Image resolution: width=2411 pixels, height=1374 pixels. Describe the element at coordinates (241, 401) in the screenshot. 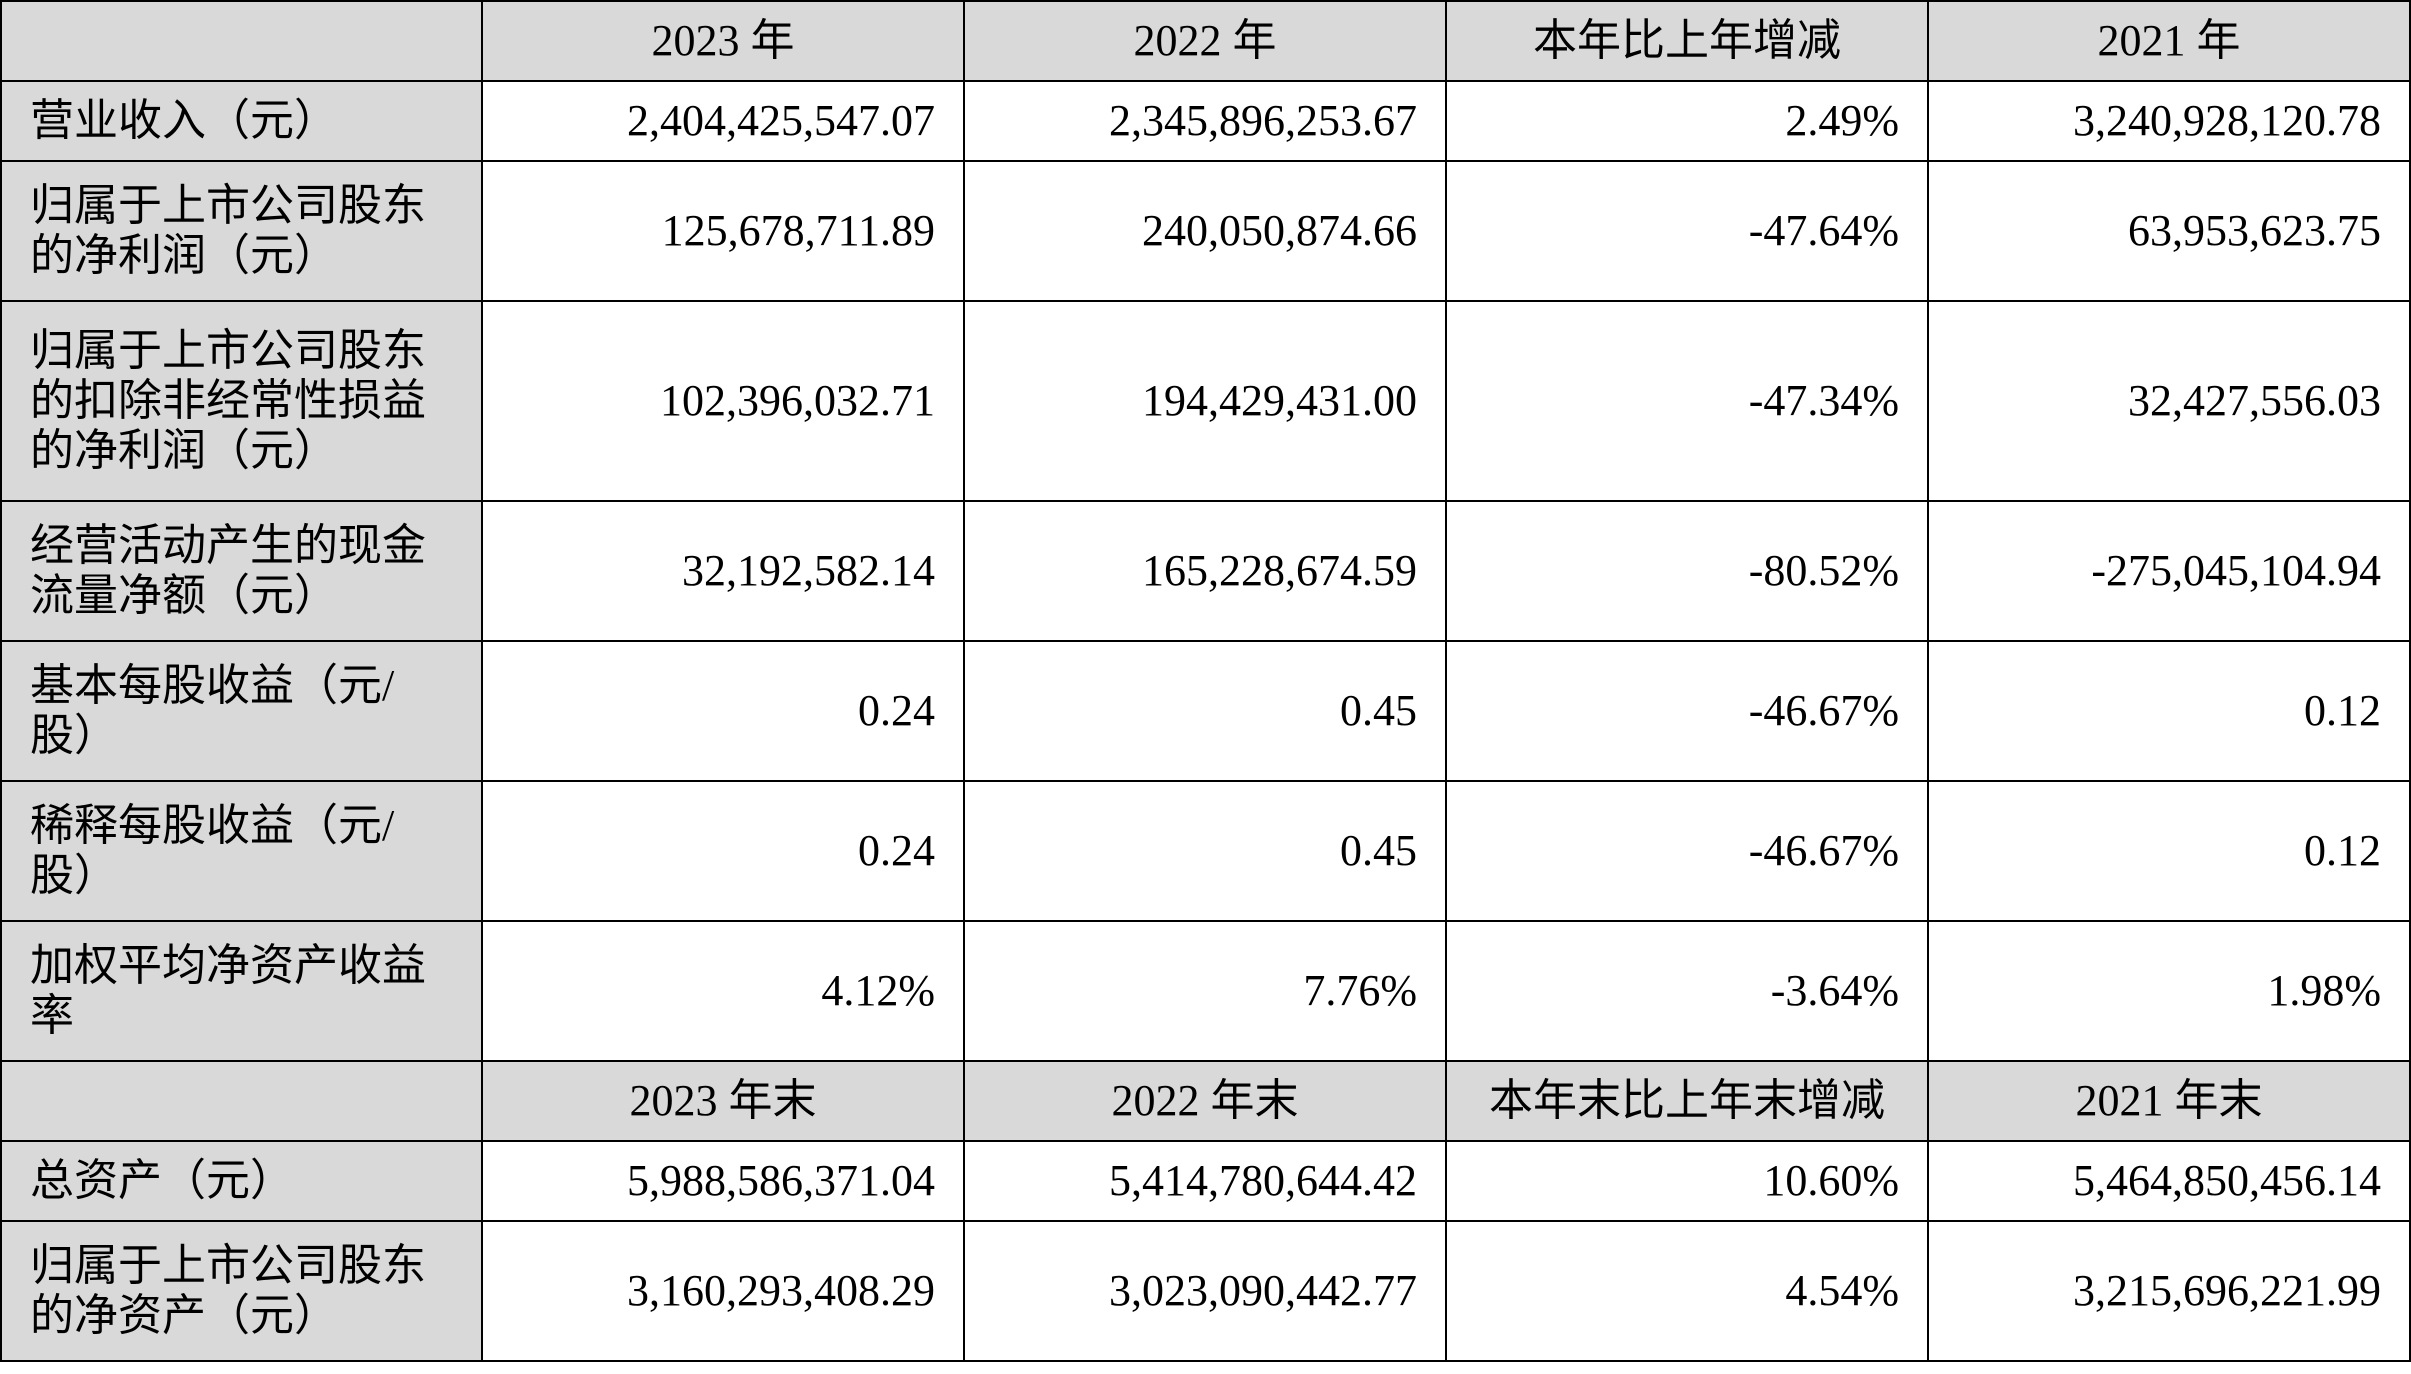

I see `row-label: 归属于上市公司股东的扣除非经常性损益的净利润（元）` at that location.